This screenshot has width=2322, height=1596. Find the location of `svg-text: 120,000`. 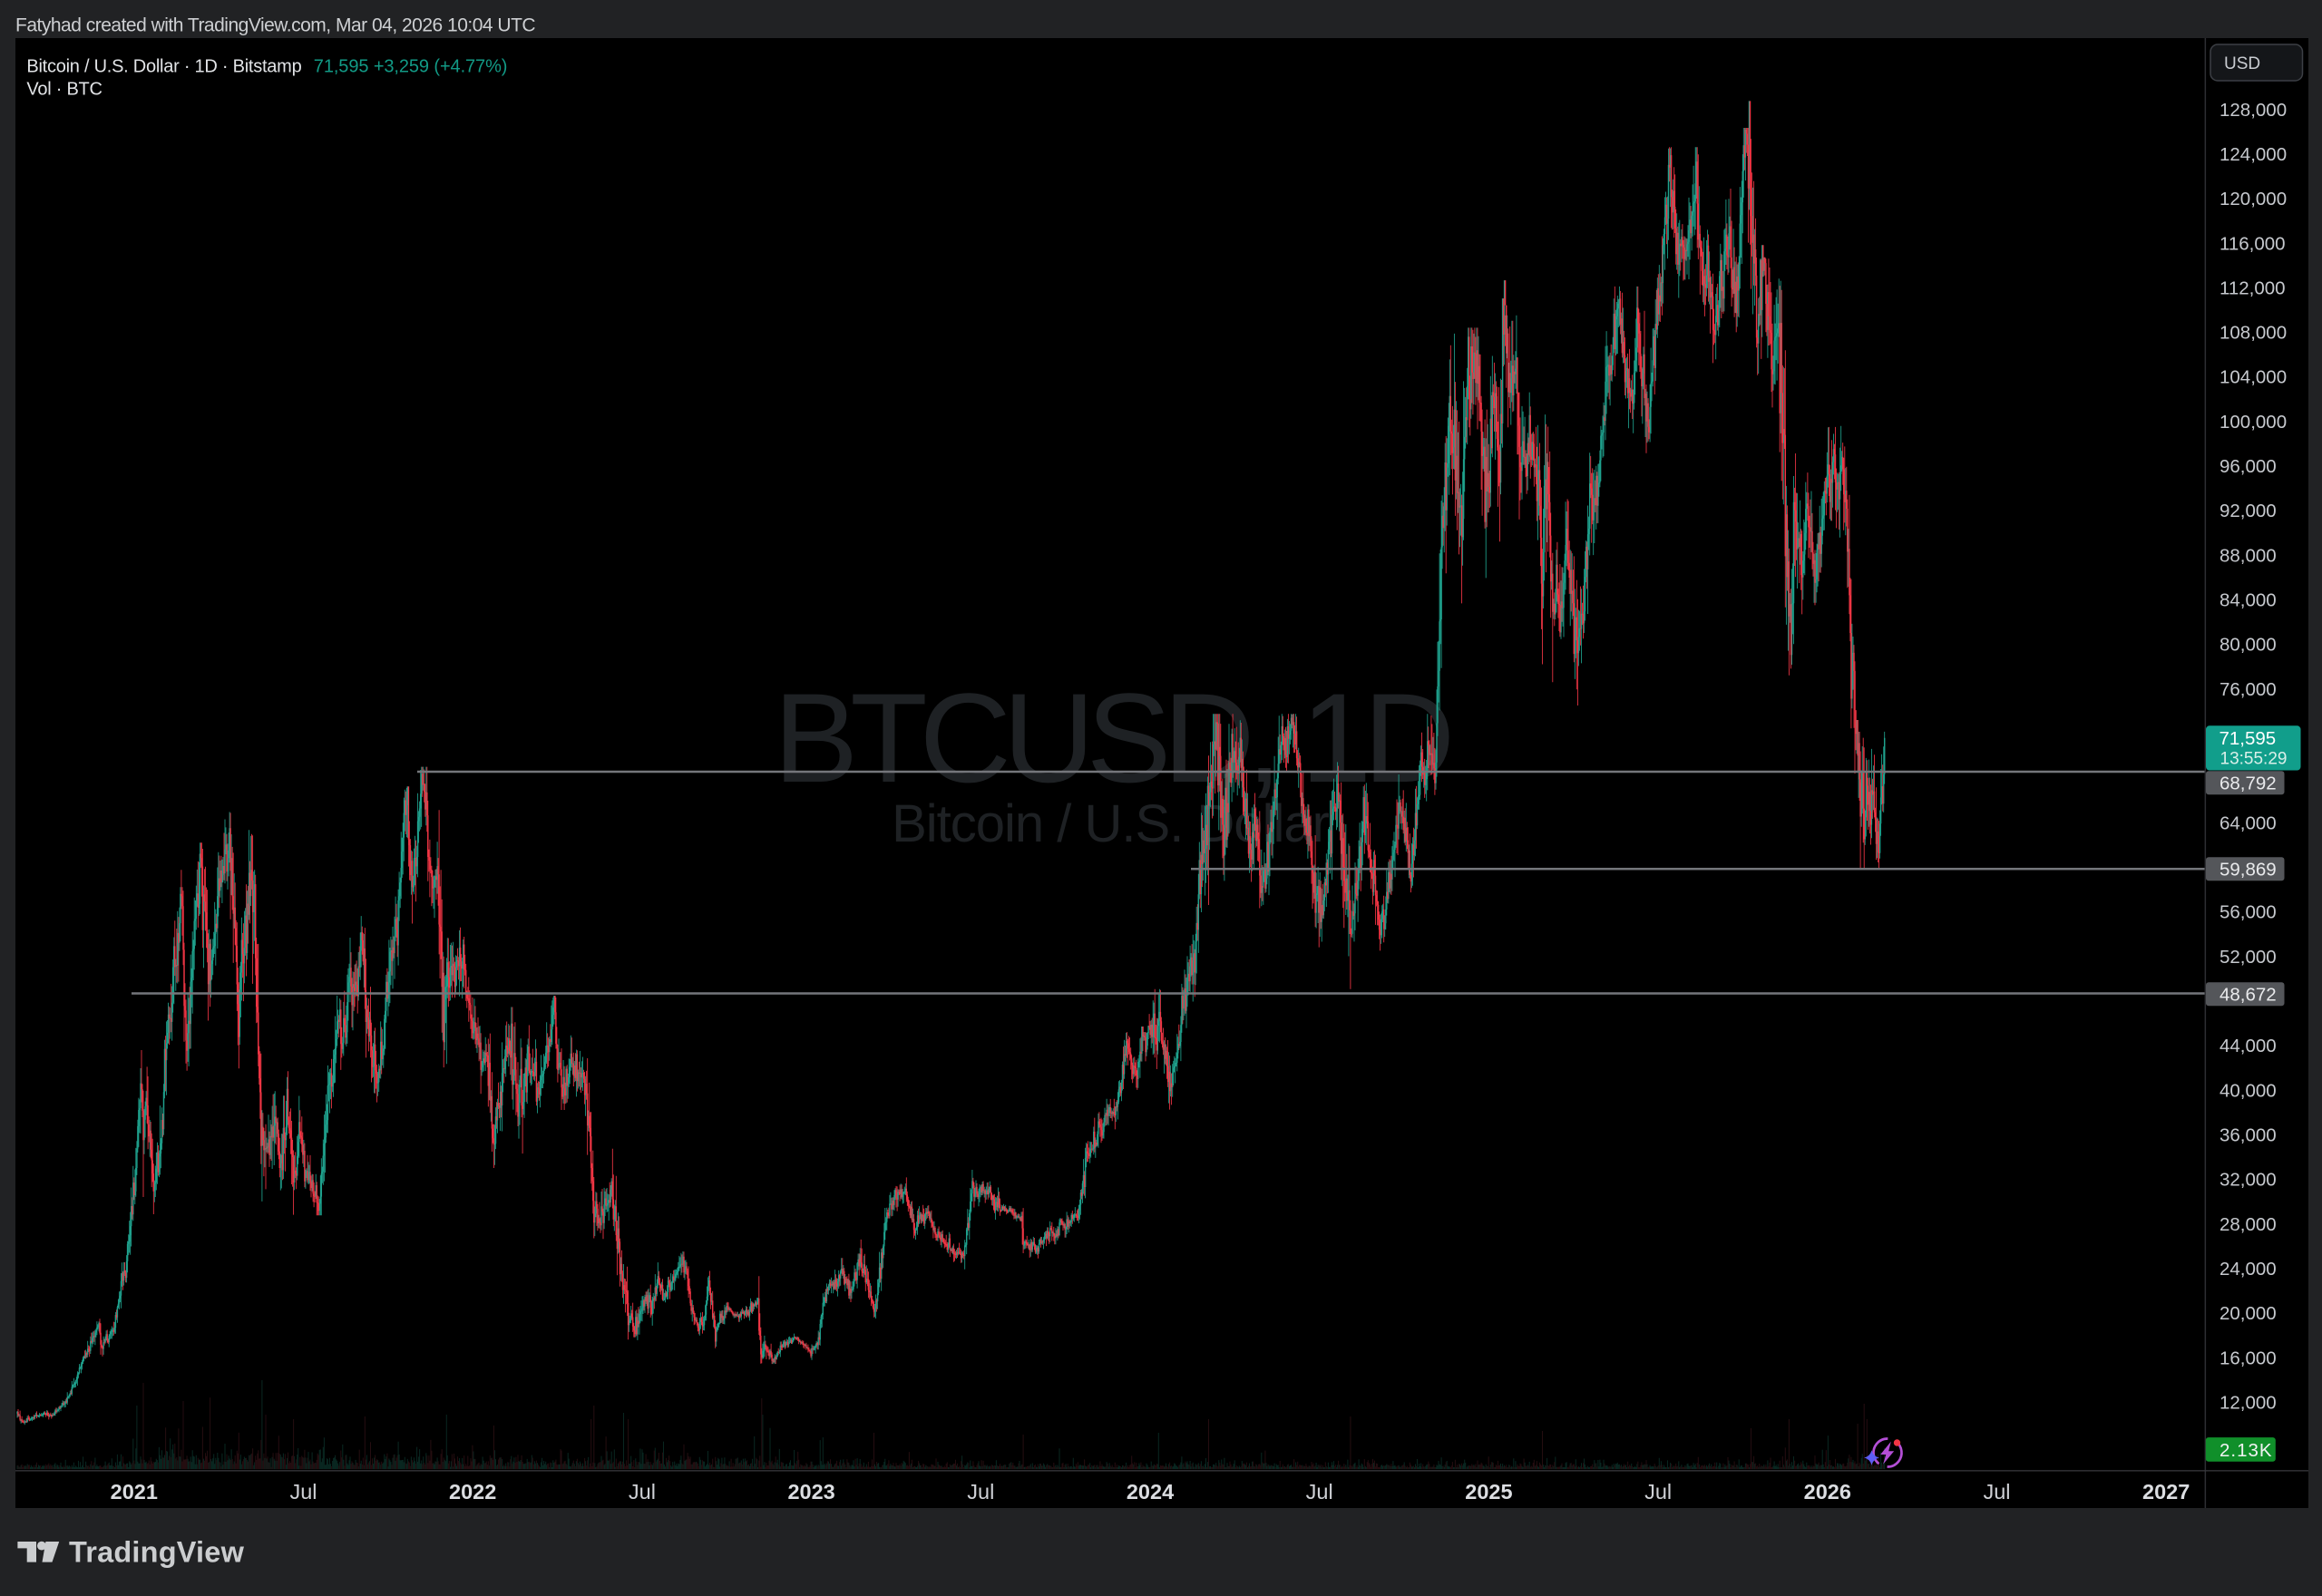

svg-text: 120,000 is located at coordinates (2253, 199).